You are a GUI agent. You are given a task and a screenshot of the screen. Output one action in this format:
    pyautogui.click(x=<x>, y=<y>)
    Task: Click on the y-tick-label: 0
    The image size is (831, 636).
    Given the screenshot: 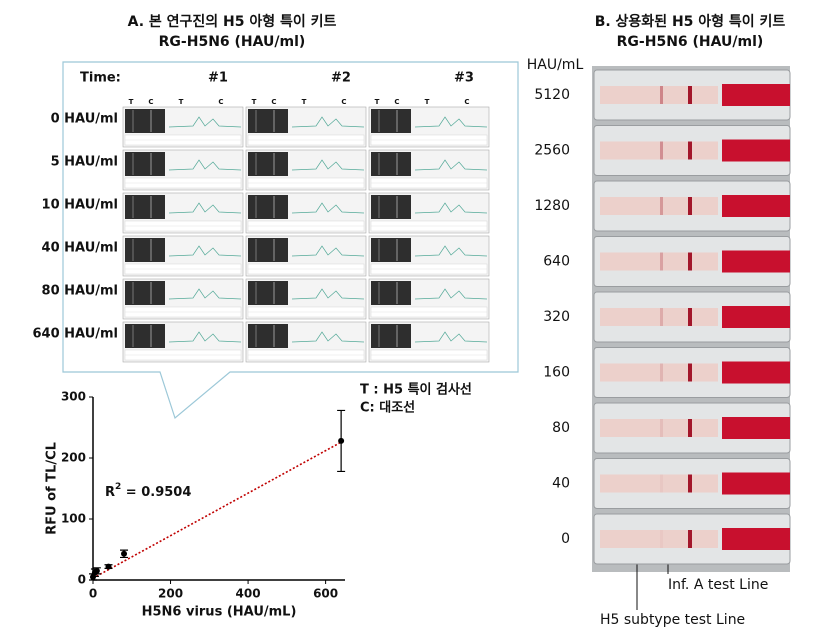 What is the action you would take?
    pyautogui.click(x=82, y=580)
    